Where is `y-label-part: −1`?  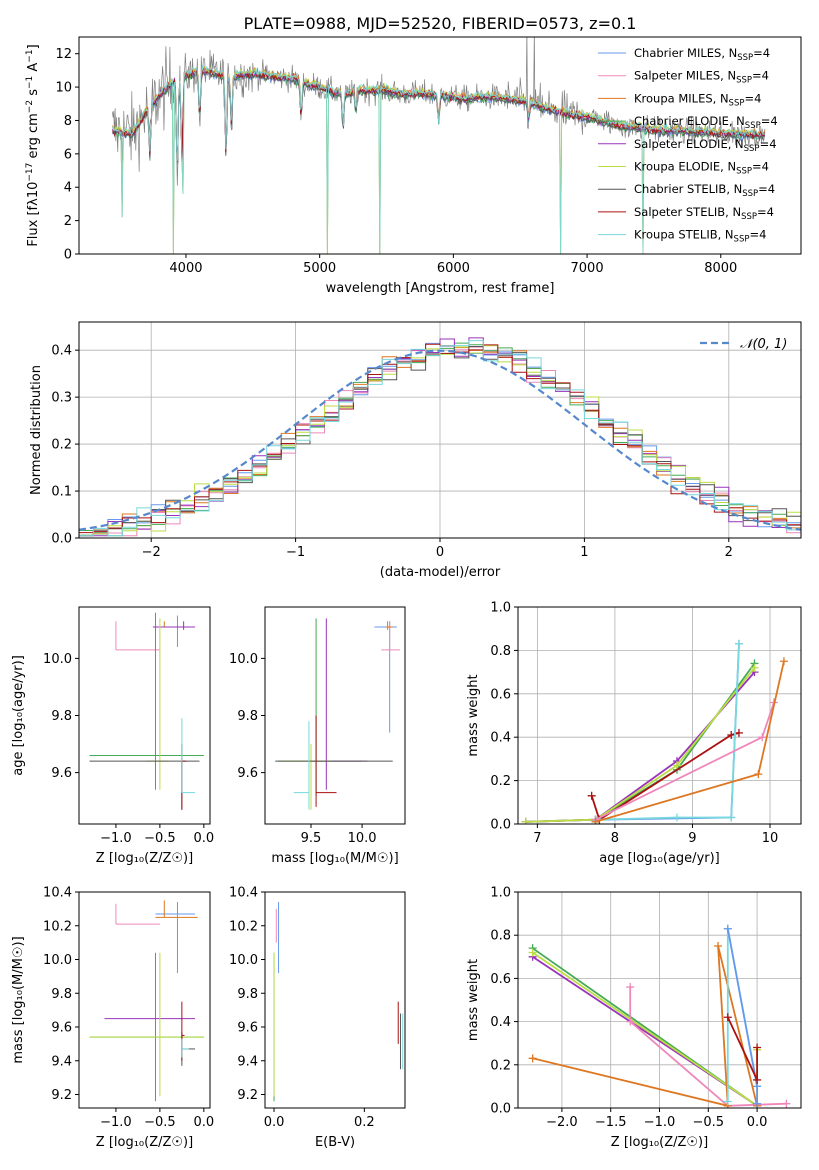
y-label-part: −1 is located at coordinates (30, 82).